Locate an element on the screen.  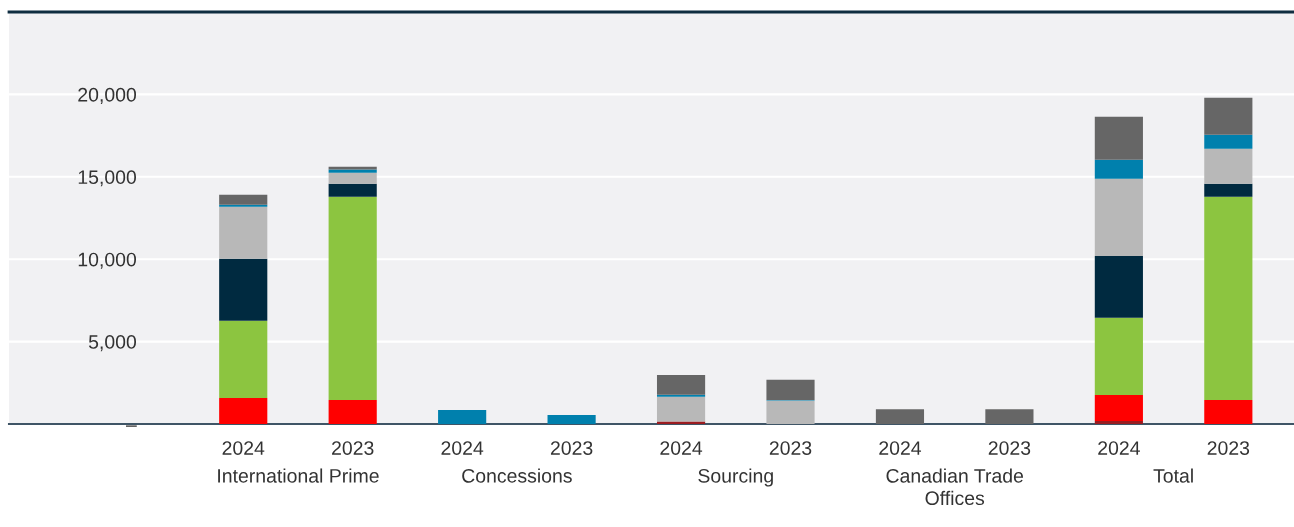
y-tick-label: 5,000 is located at coordinates (112, 343).